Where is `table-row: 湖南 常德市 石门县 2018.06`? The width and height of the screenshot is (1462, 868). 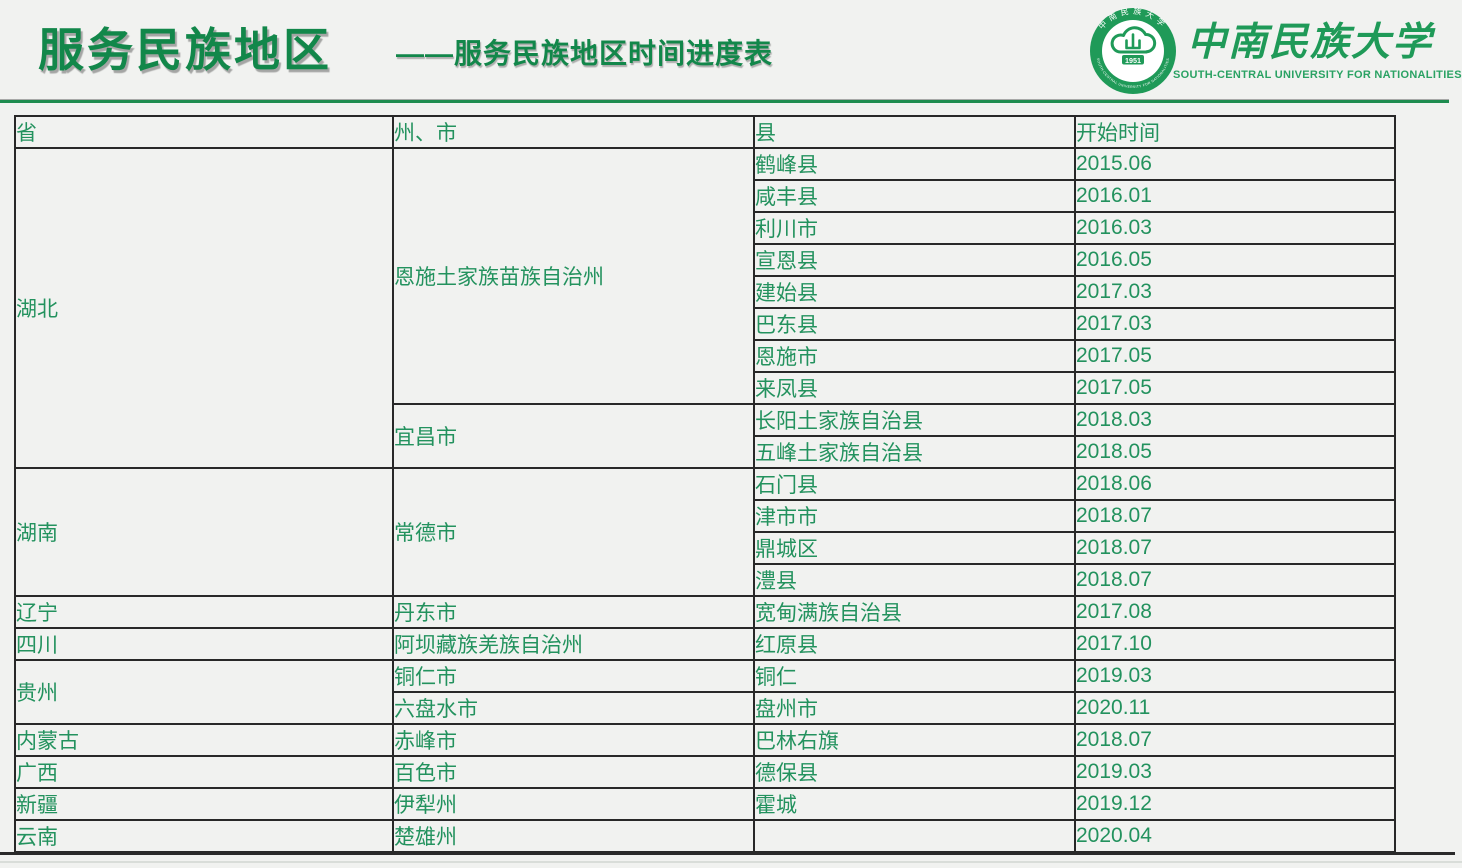 table-row: 湖南 常德市 石门县 2018.06 is located at coordinates (705, 532).